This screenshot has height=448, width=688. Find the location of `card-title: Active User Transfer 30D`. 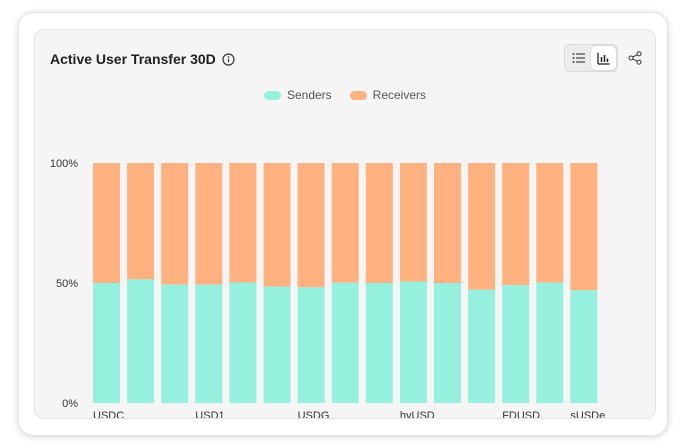

card-title: Active User Transfer 30D is located at coordinates (133, 59).